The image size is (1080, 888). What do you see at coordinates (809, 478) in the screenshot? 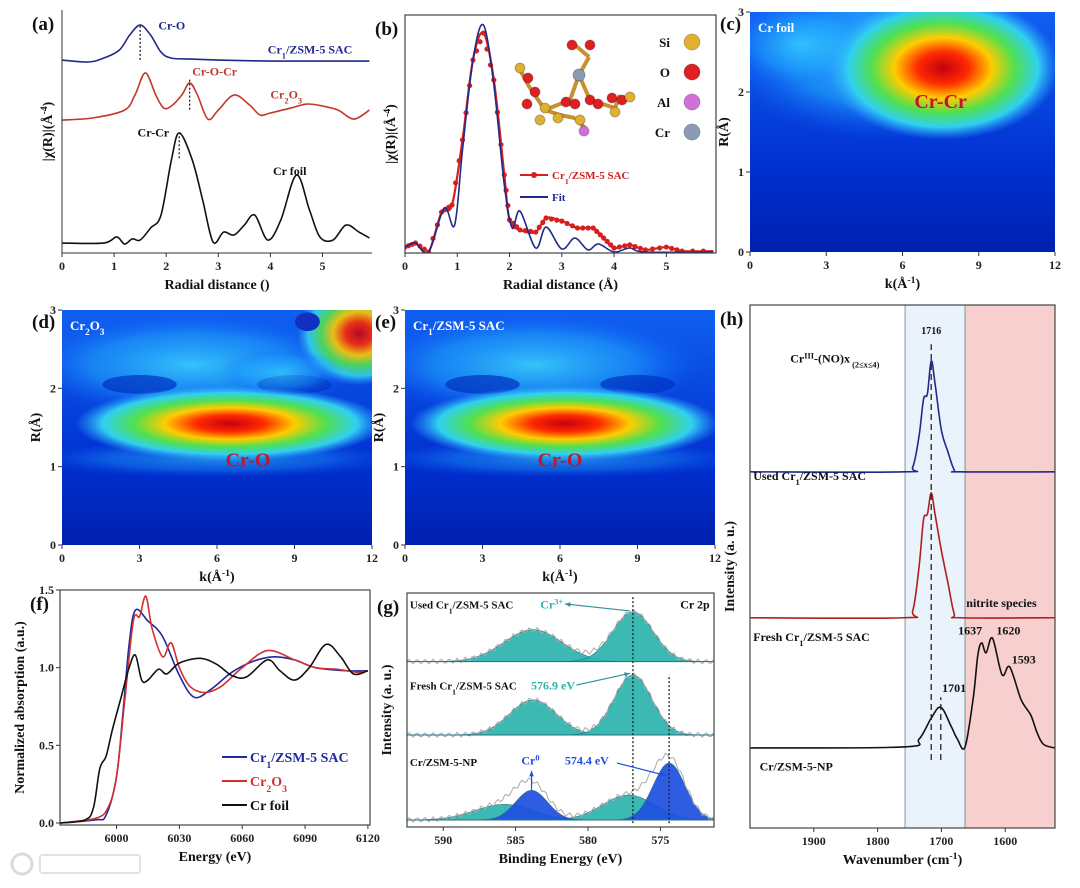
I see `annotation: Used Cr1/ZSM-5 SAC` at bounding box center [809, 478].